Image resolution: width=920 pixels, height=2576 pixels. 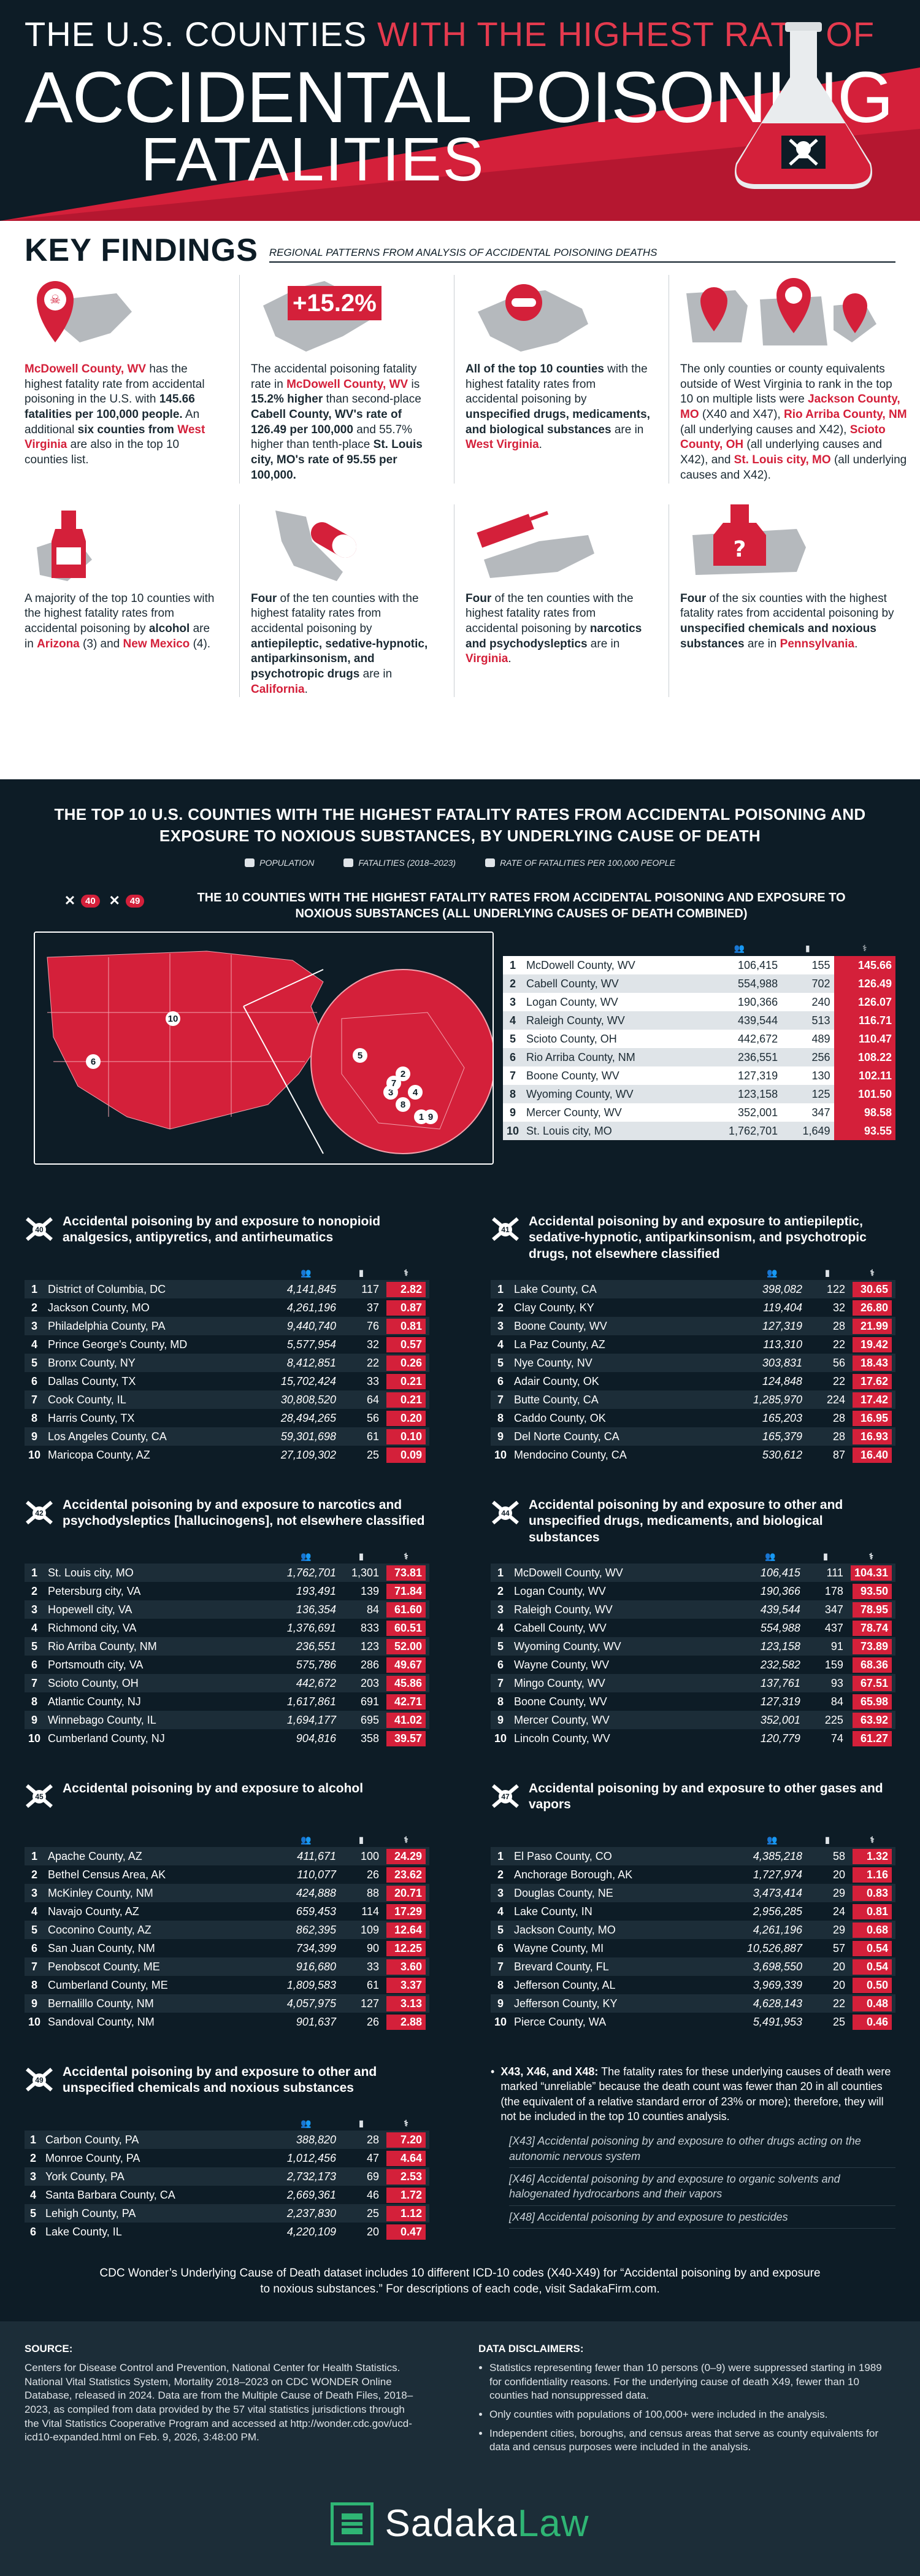 What do you see at coordinates (777, 1874) in the screenshot?
I see `population-cell: 1,727,974` at bounding box center [777, 1874].